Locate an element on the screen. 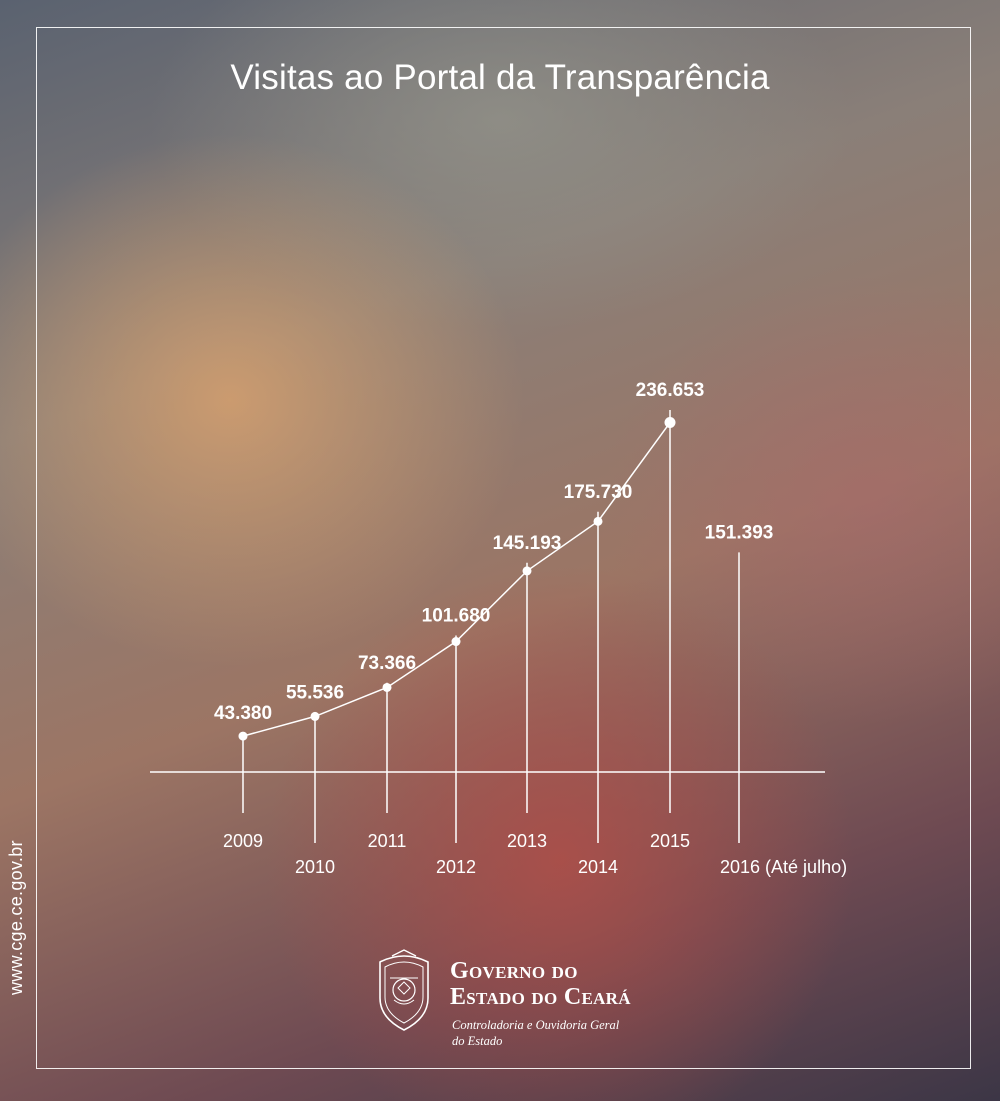 The width and height of the screenshot is (1000, 1101). org-name-line2: Estado do Ceará is located at coordinates (540, 997).